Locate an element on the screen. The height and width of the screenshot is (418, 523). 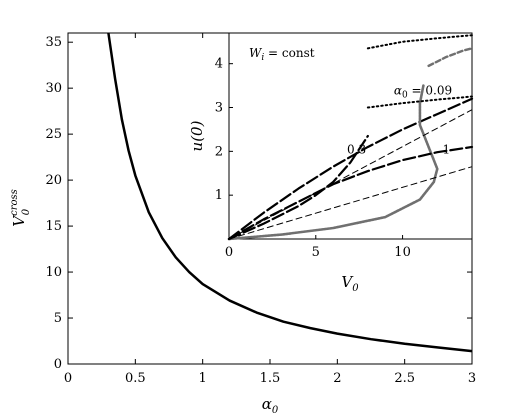
main-y-tick-label: 20 is located at coordinates (53, 180).